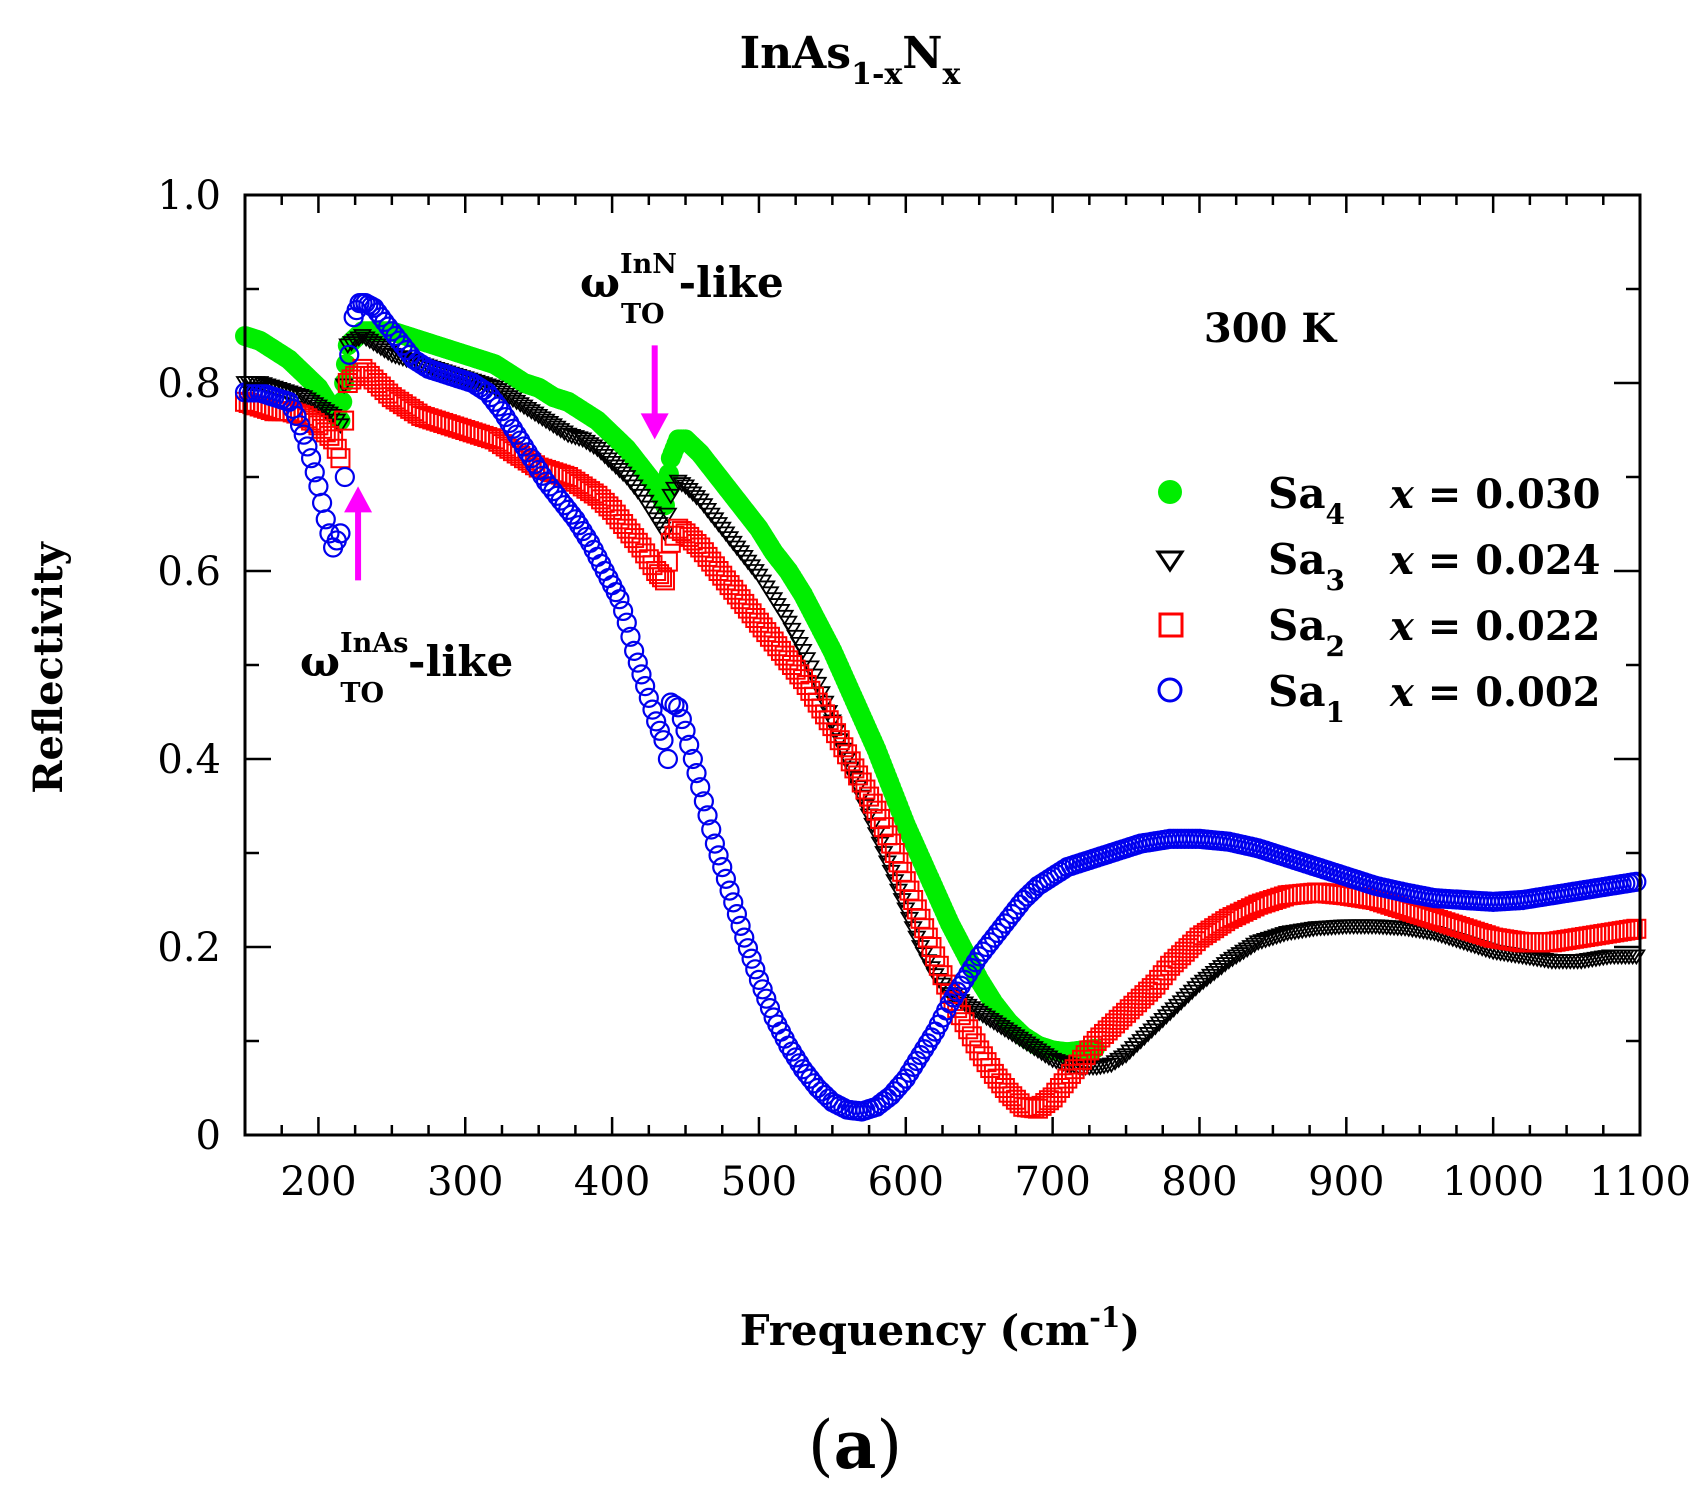 This screenshot has width=1707, height=1508. What do you see at coordinates (1199, 1182) in the screenshot?
I see `x-tick-label: 800` at bounding box center [1199, 1182].